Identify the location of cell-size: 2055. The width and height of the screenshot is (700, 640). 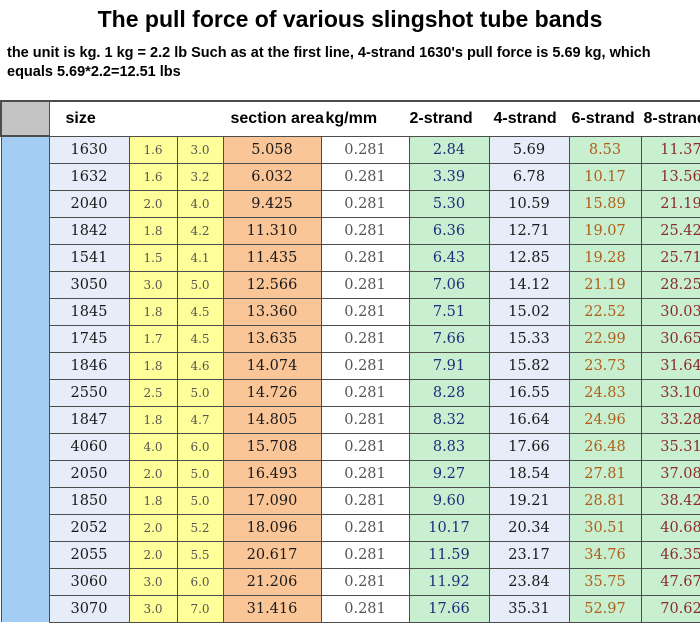
(89, 554).